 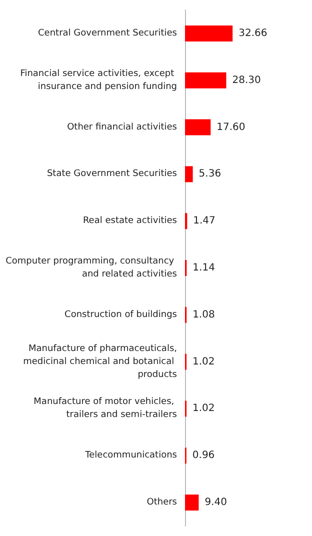 I want to click on data-label: 32.66, so click(x=253, y=33).